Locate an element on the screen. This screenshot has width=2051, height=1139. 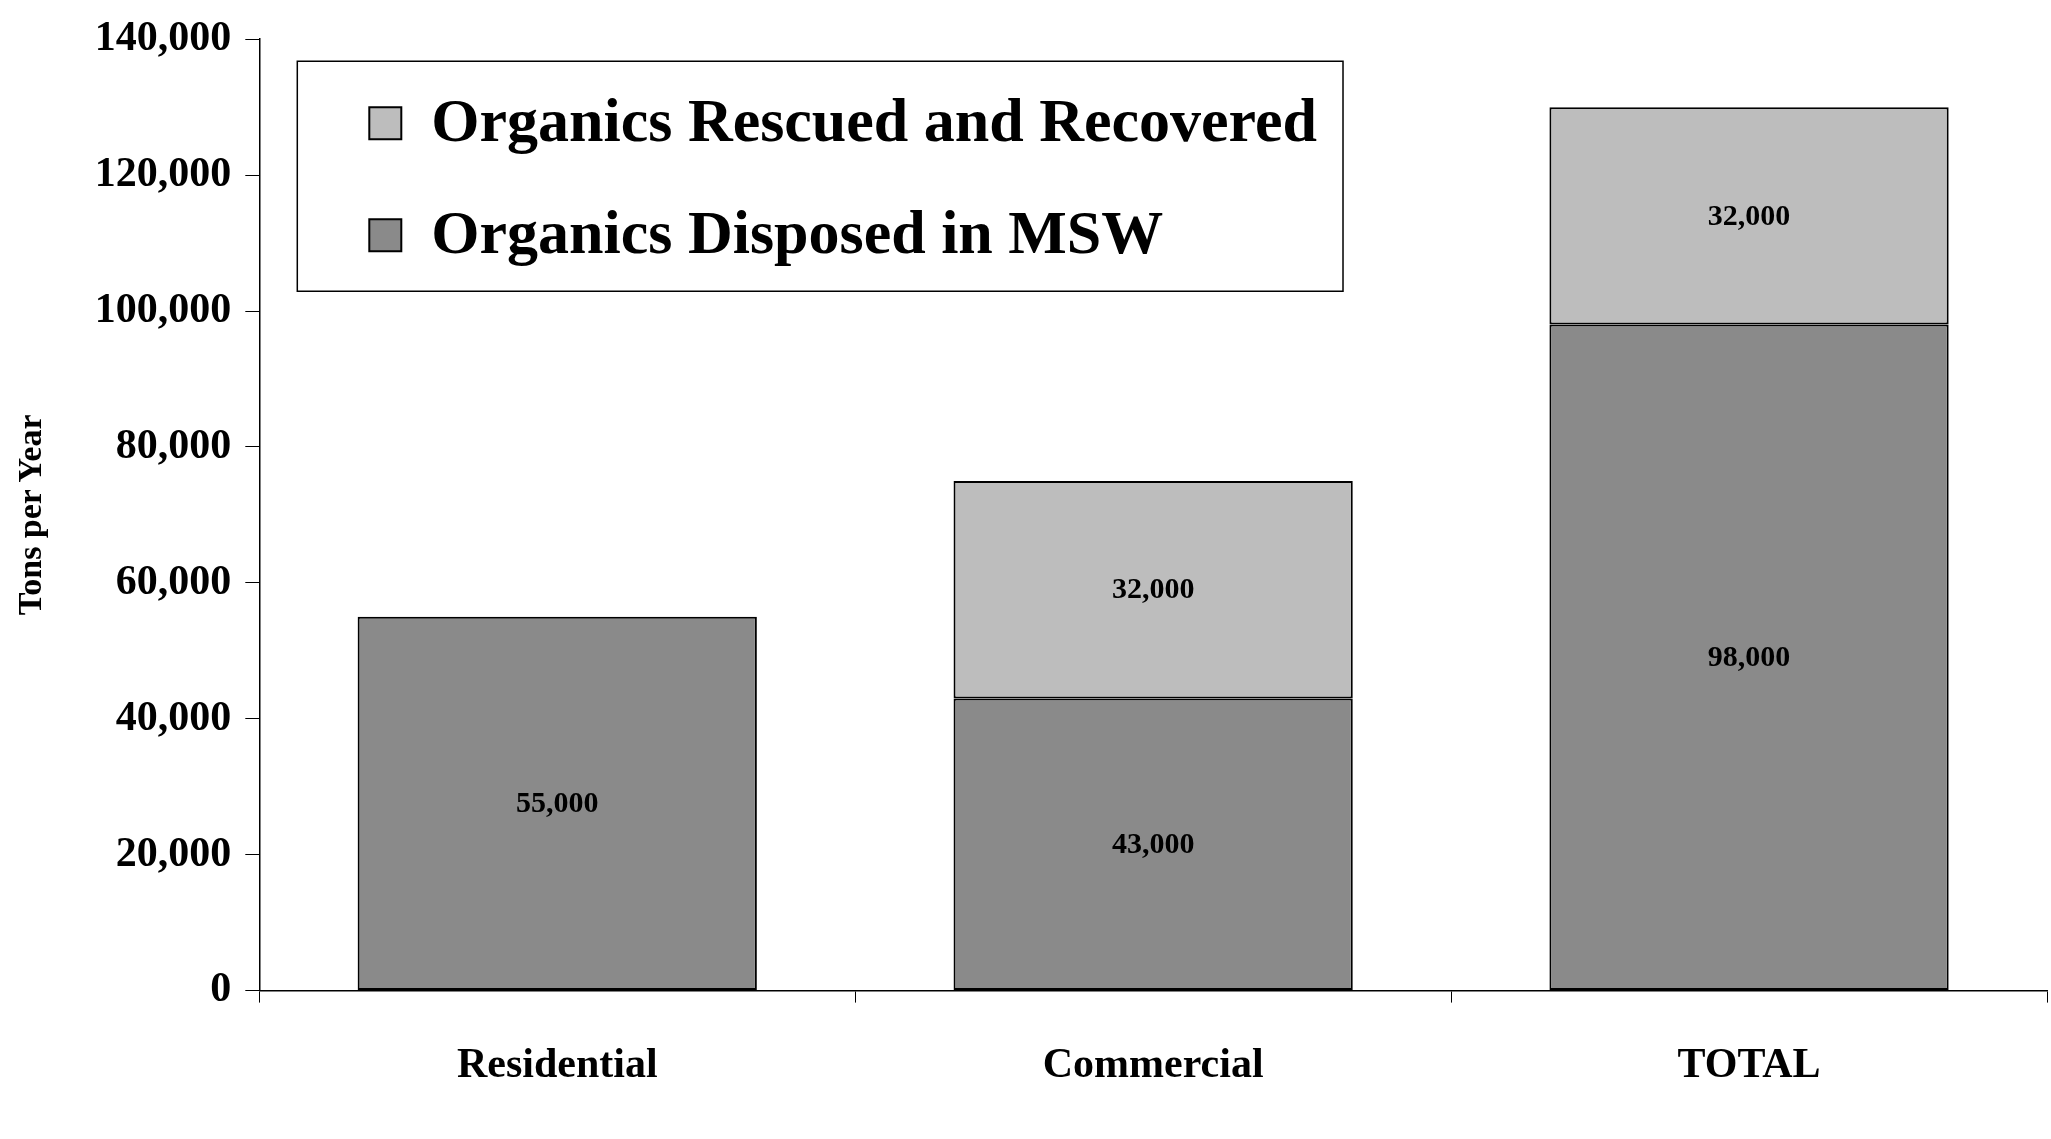
y-tick-label: 20,000 is located at coordinates (173, 851).